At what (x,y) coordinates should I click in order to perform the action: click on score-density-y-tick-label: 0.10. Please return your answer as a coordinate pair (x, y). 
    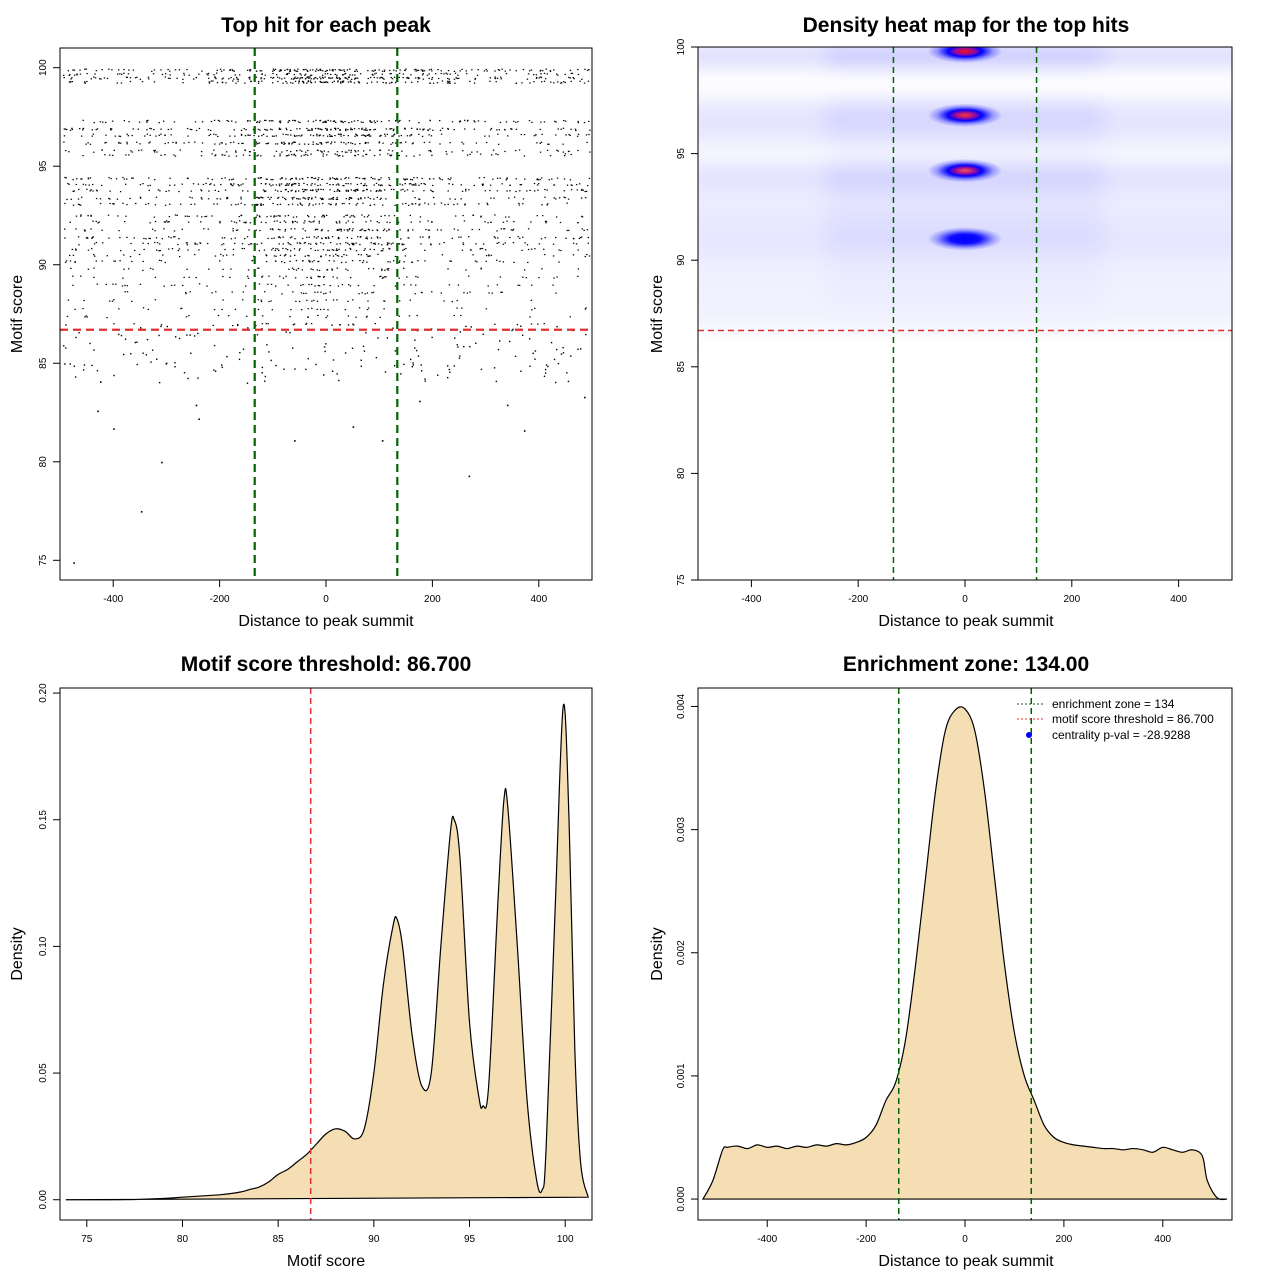
    Looking at the image, I should click on (43, 946).